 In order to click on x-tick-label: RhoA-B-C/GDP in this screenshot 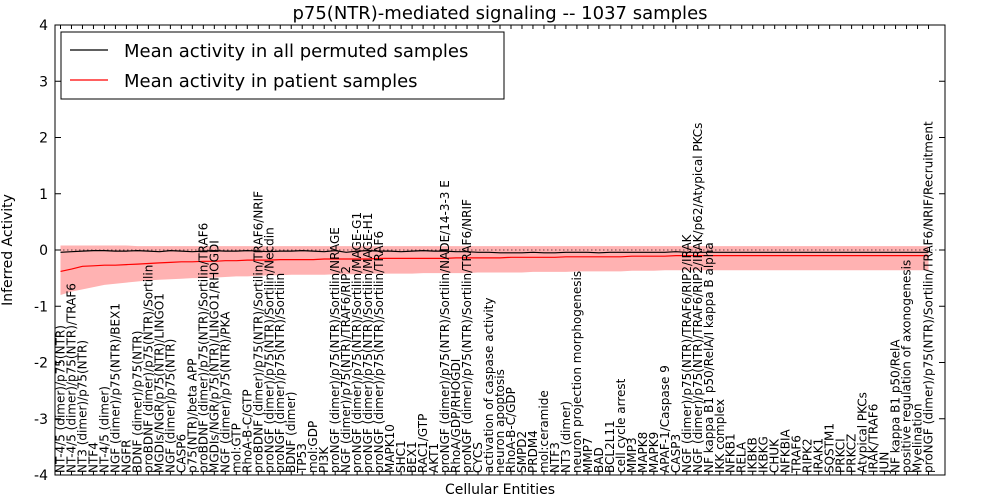, I will do `click(511, 430)`.